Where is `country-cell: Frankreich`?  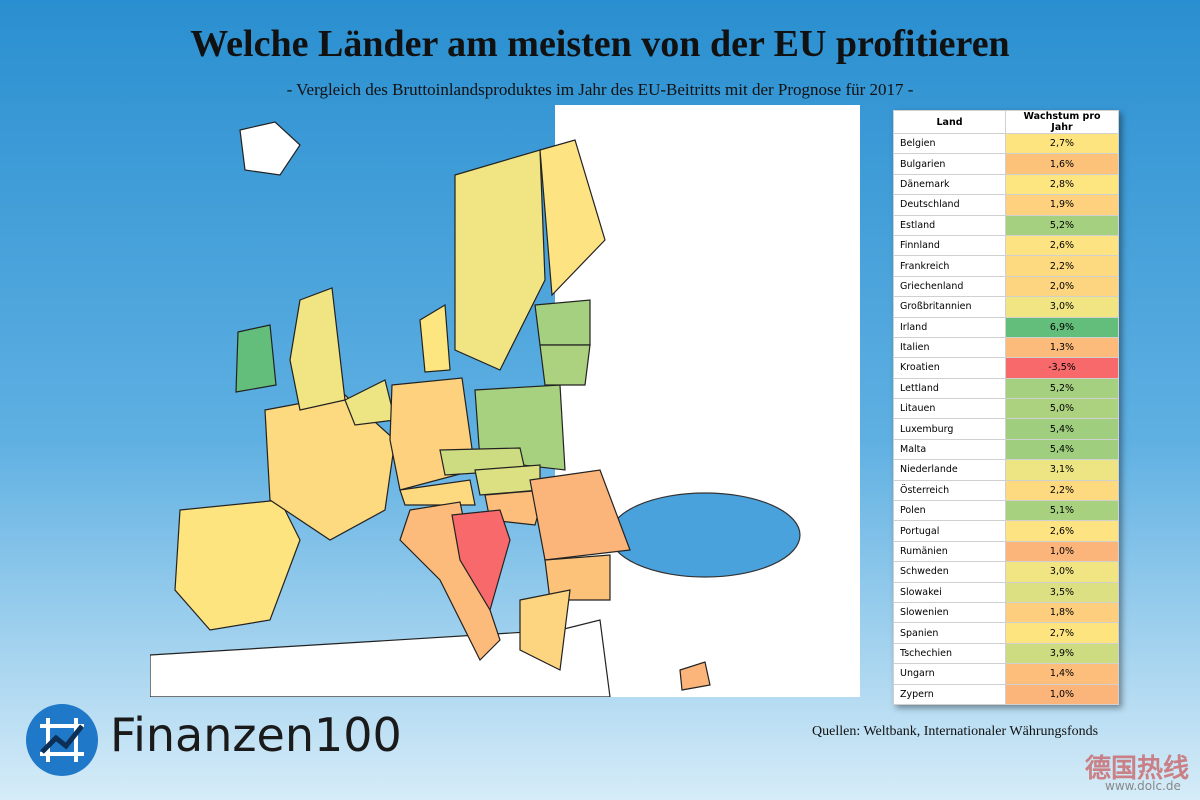 country-cell: Frankreich is located at coordinates (949, 266).